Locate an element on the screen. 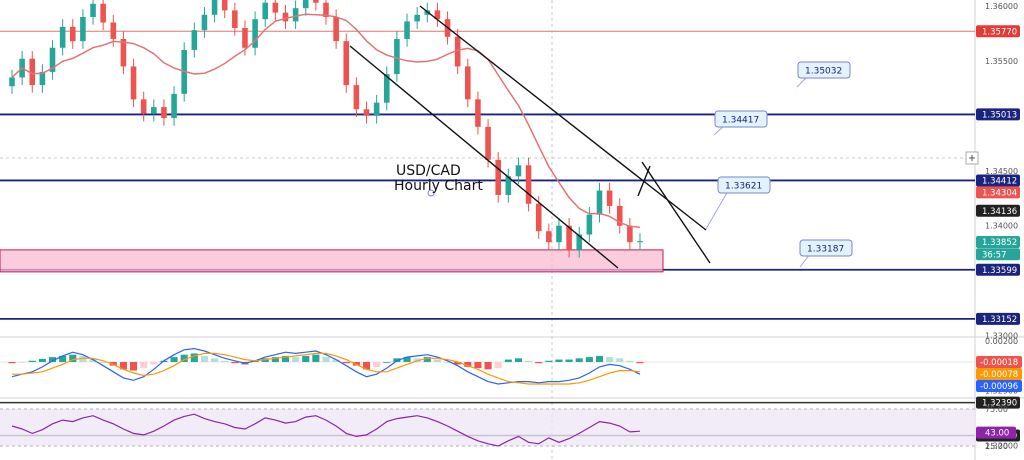 The image size is (1024, 460). rsi-badge-label: 43.00 is located at coordinates (997, 434).